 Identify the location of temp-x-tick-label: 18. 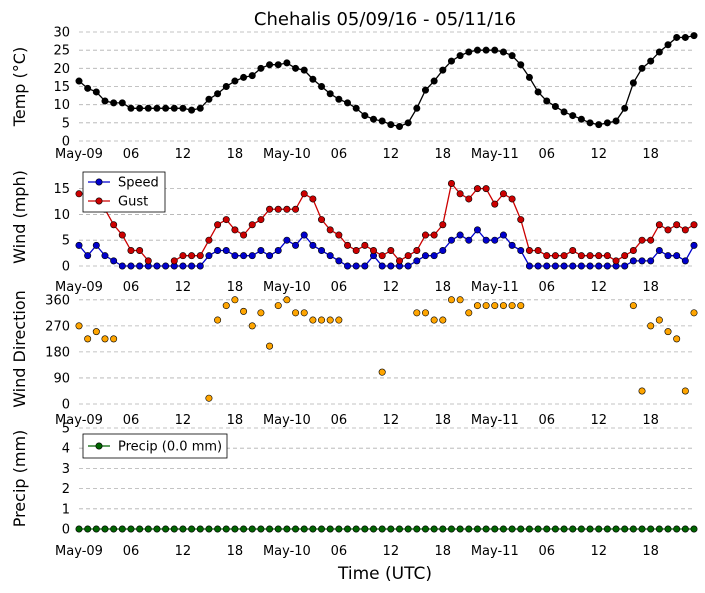
(443, 154).